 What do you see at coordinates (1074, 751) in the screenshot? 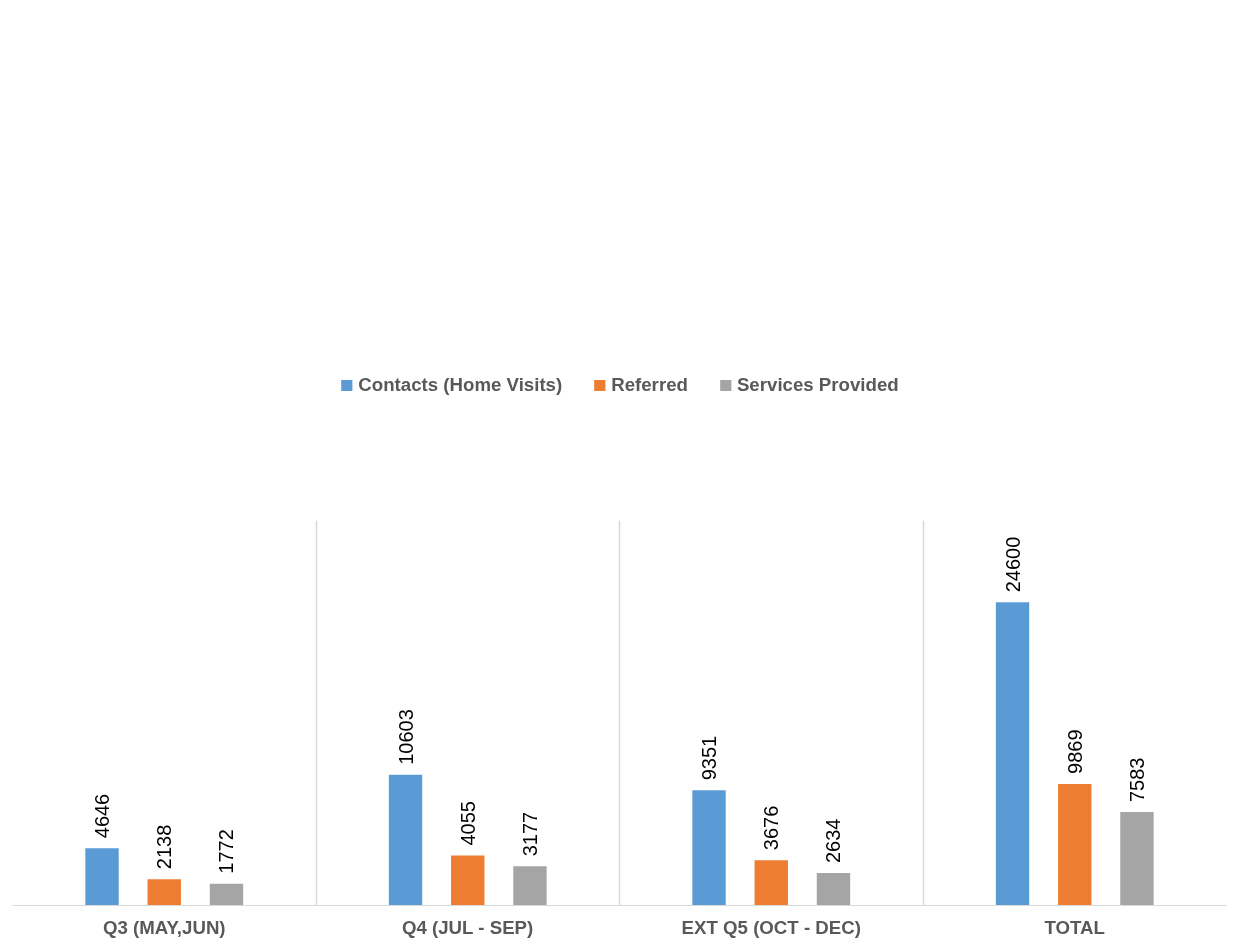
I see `data-label: 9869` at bounding box center [1074, 751].